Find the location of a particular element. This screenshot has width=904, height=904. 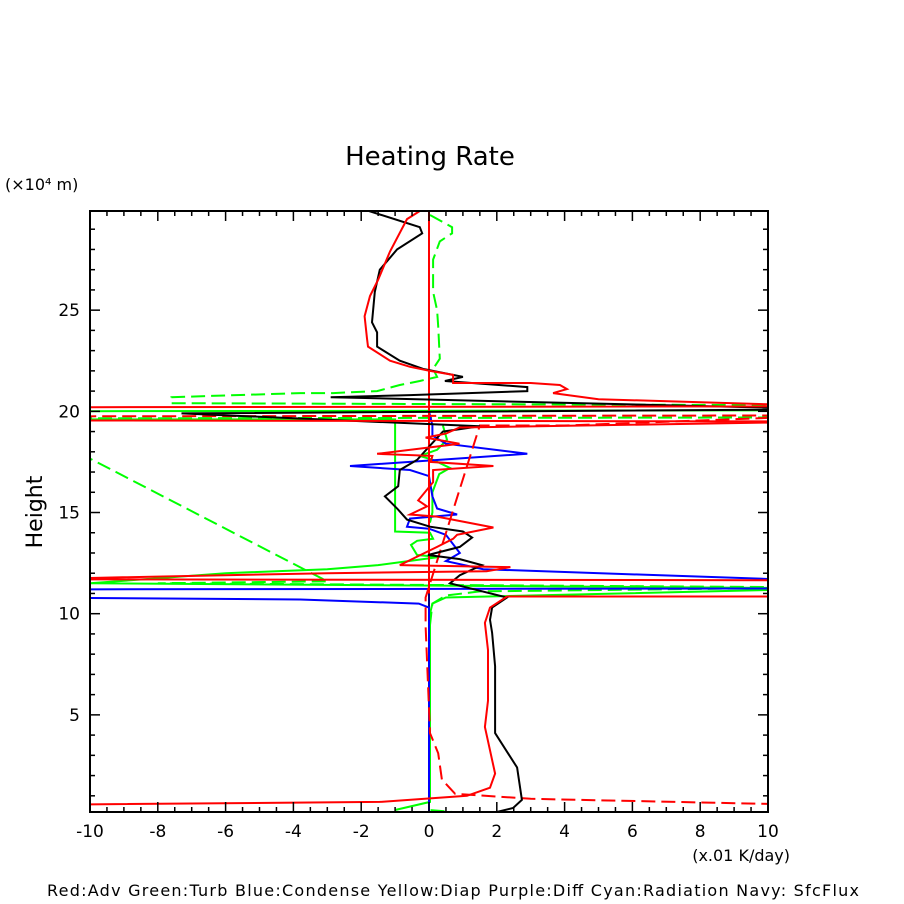

x-tick-label: -10 is located at coordinates (90, 832).